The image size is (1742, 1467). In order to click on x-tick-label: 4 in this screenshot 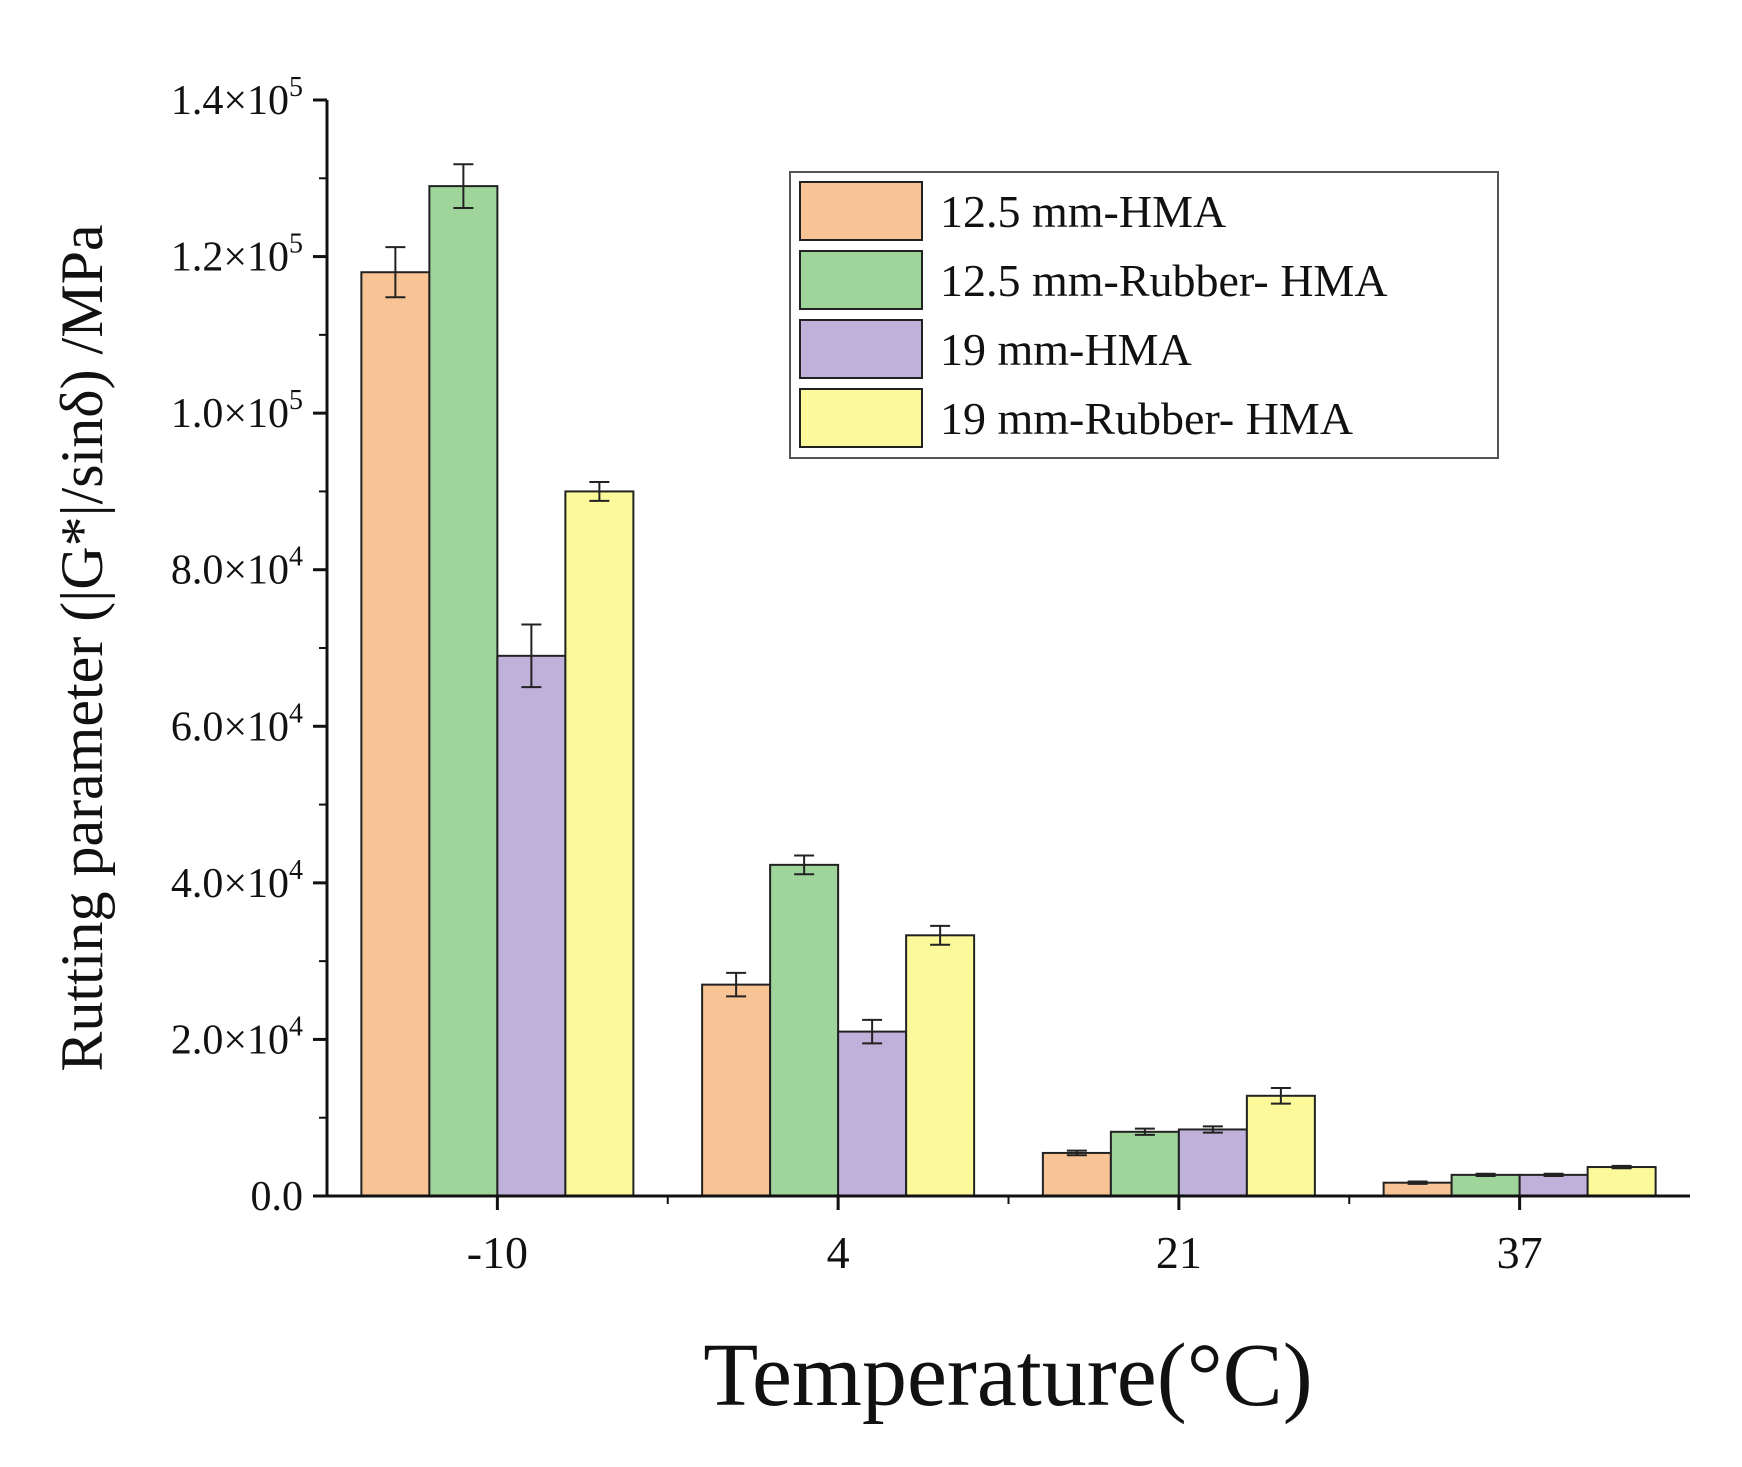, I will do `click(838, 1252)`.